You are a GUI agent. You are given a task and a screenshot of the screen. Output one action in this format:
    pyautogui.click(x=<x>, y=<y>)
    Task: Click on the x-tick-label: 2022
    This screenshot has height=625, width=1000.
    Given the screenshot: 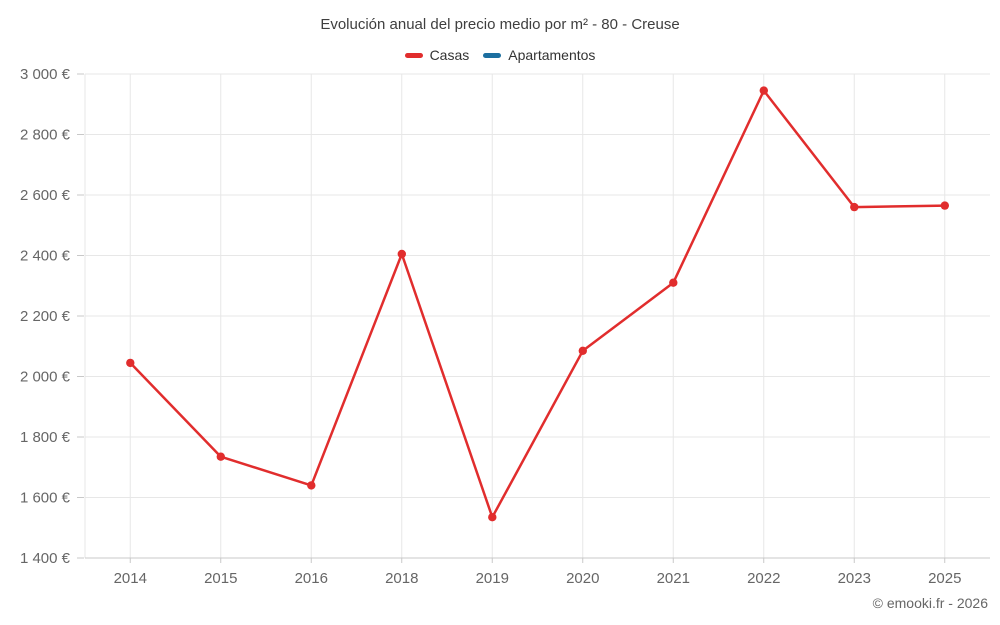 What is the action you would take?
    pyautogui.click(x=763, y=578)
    